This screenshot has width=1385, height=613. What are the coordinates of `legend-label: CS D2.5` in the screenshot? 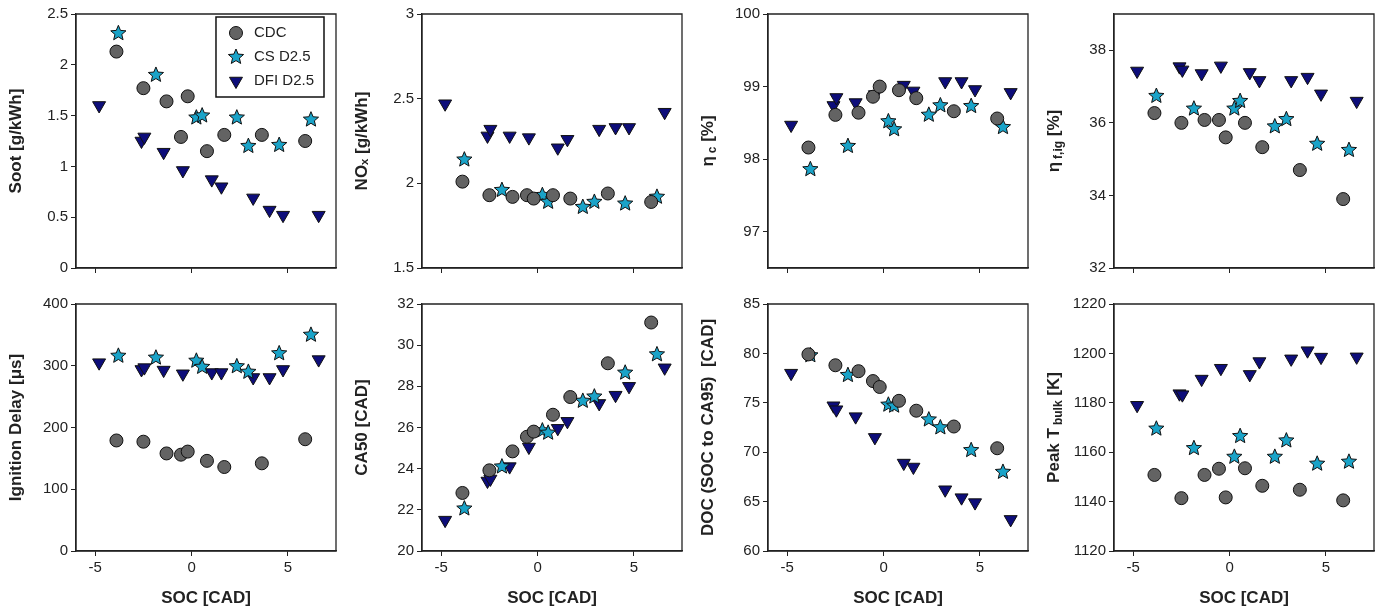 It's located at (282, 56).